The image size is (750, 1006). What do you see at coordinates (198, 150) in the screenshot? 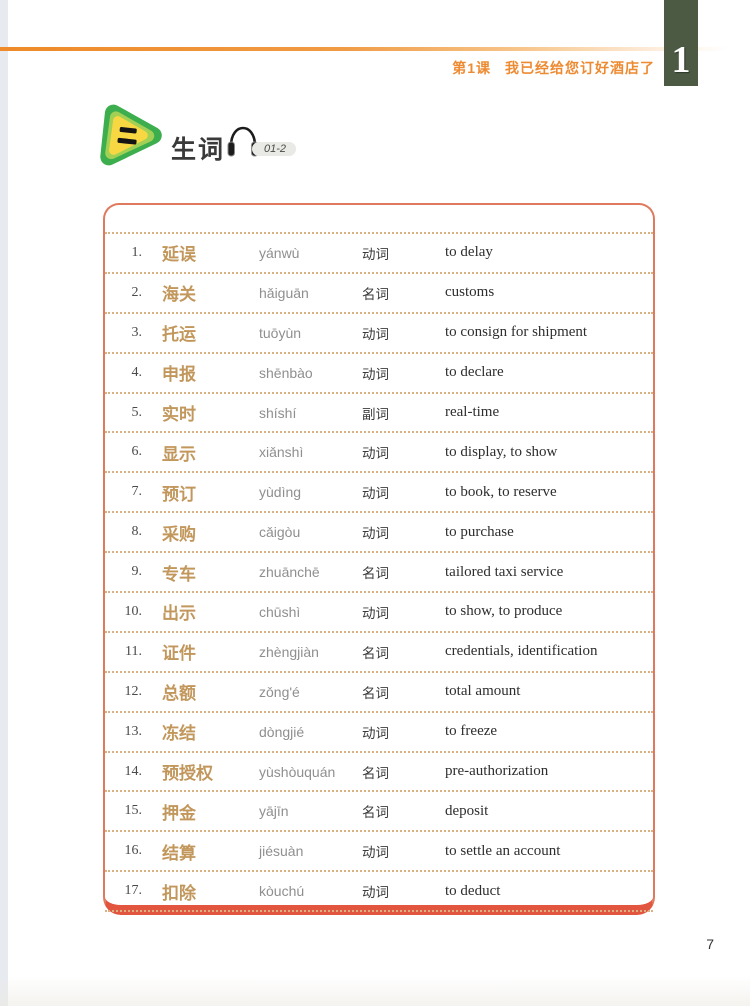
I see `section-title: 生词` at bounding box center [198, 150].